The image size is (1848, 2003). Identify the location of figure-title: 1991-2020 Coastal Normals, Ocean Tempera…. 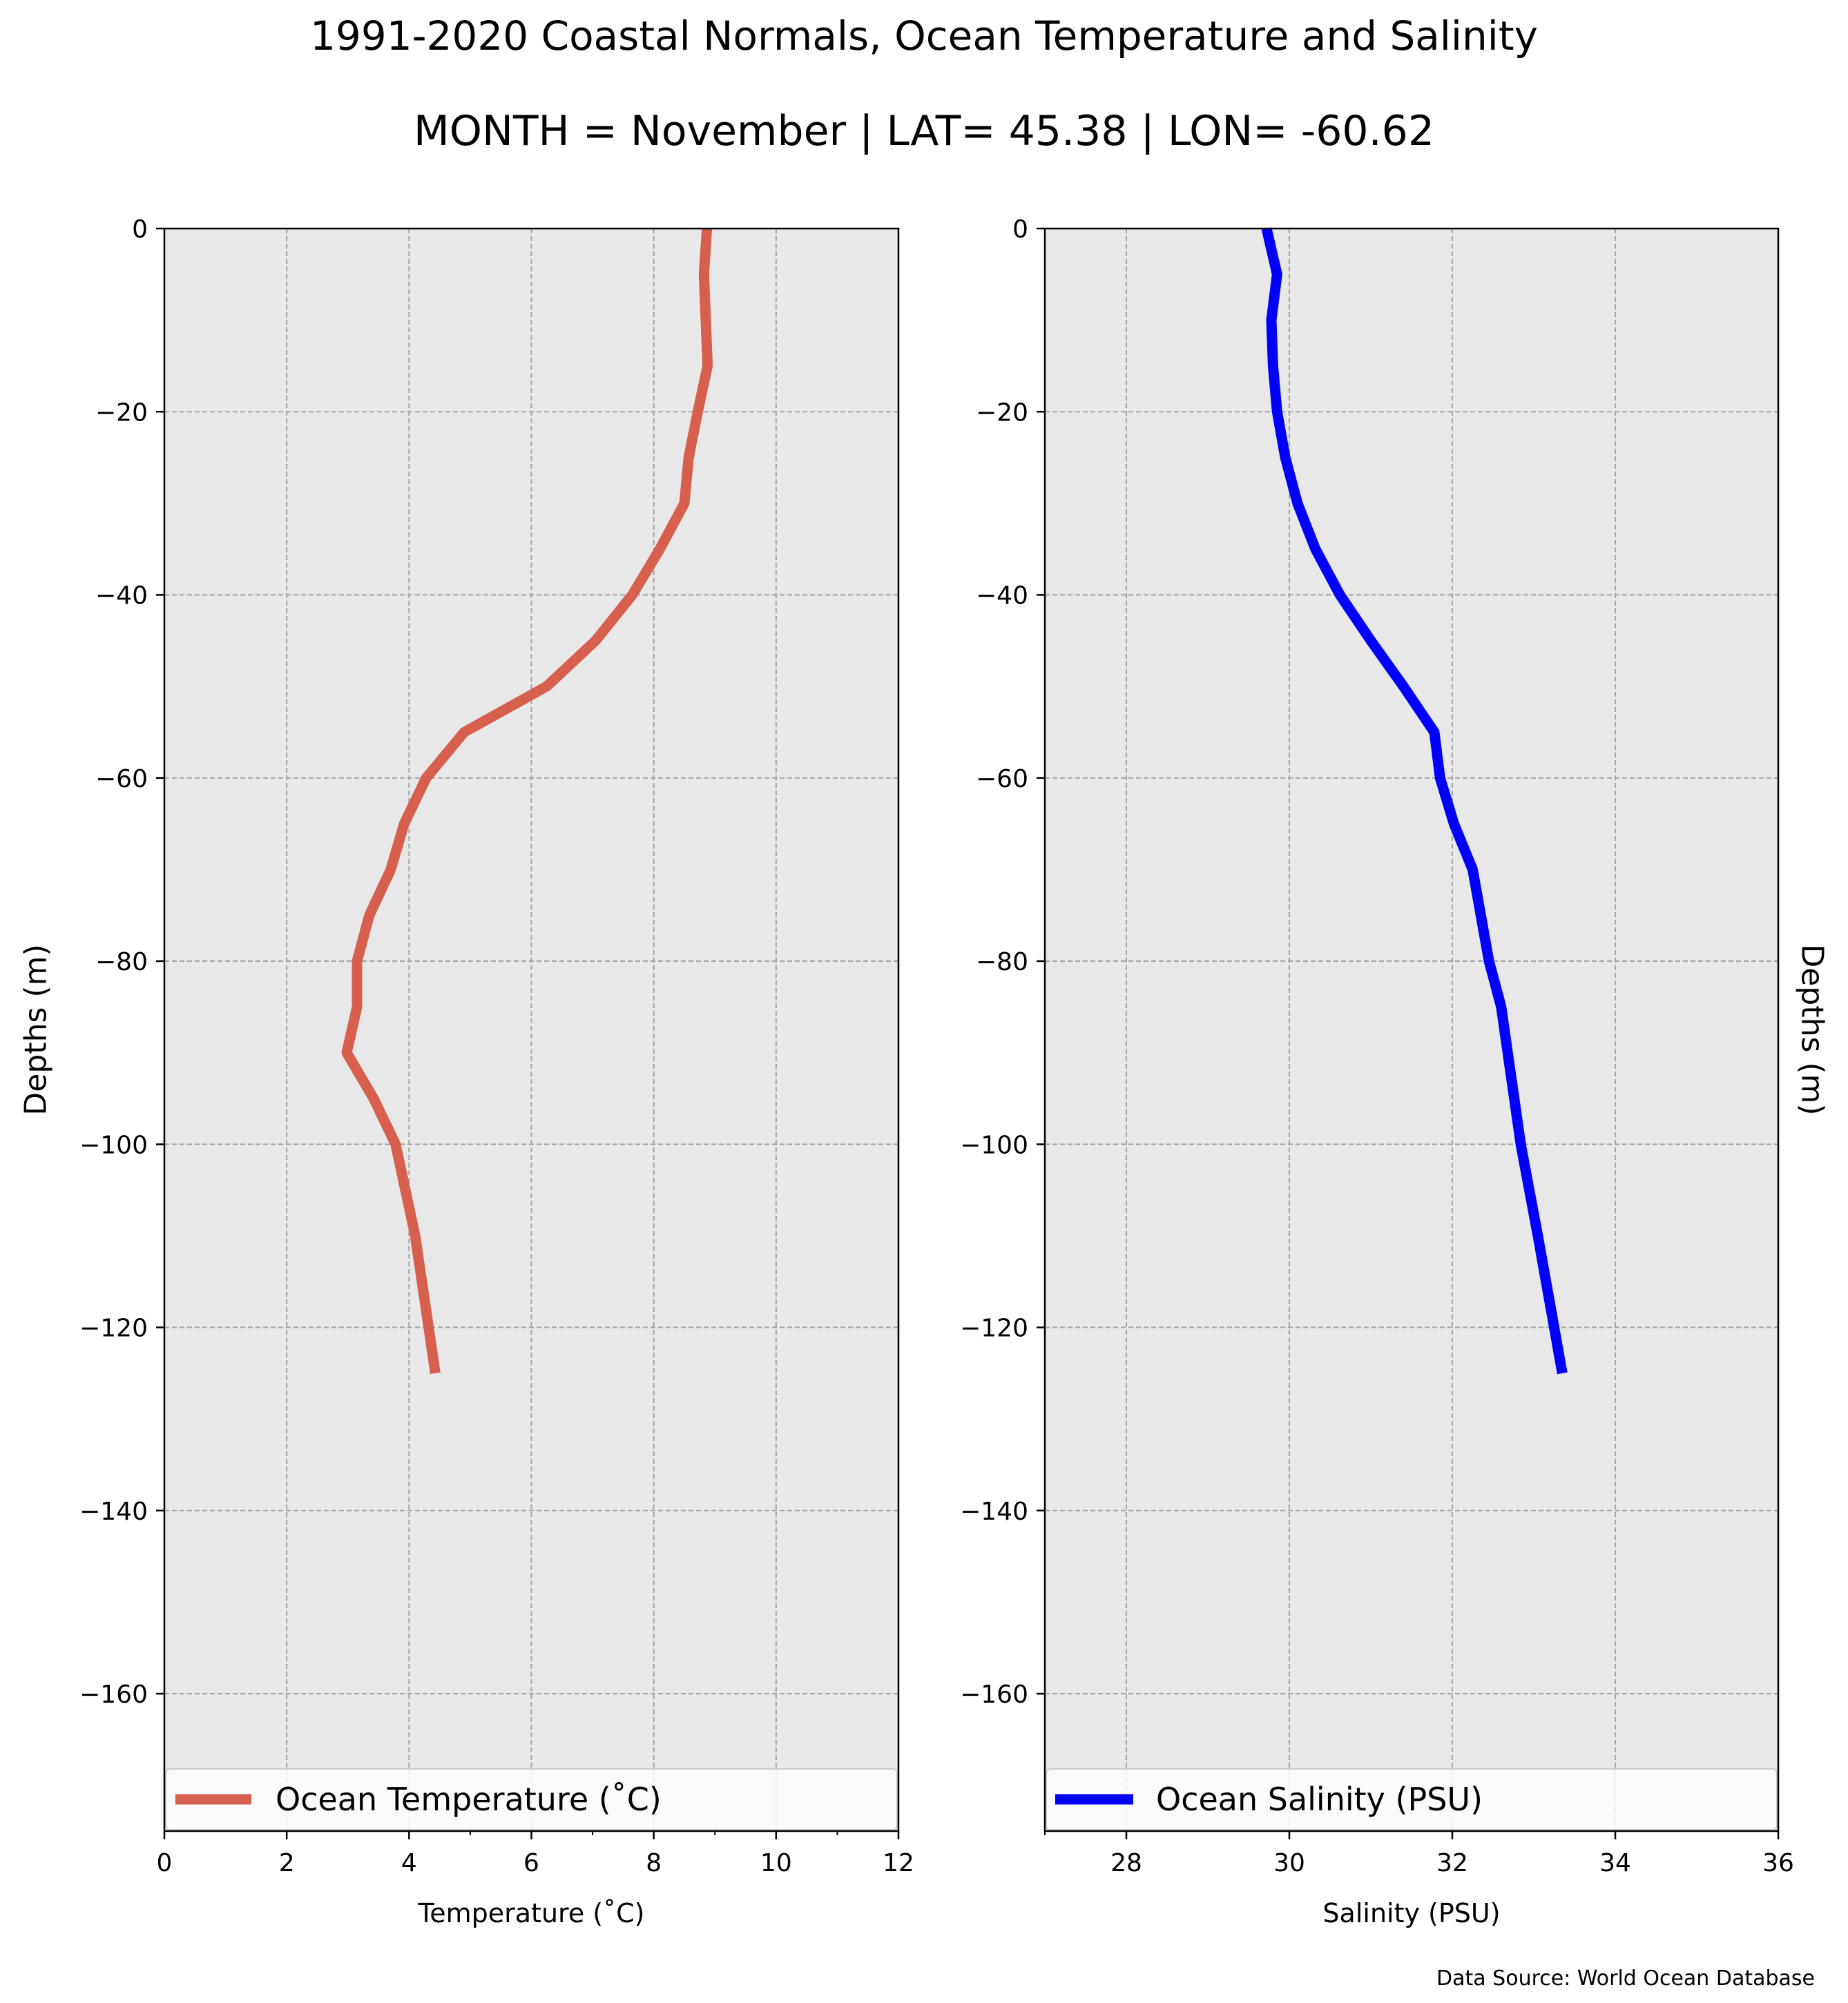
(924, 35).